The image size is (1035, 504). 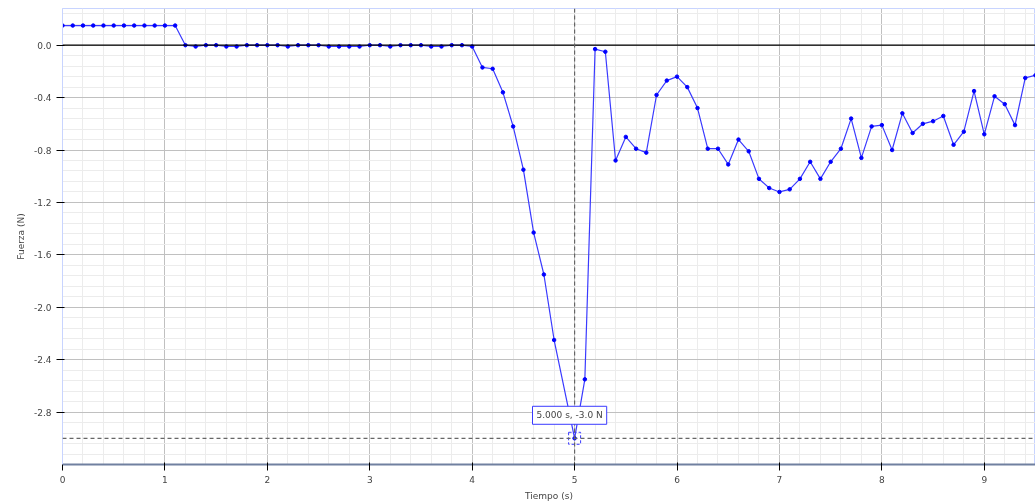 I want to click on x-tick-label: 0, so click(x=62, y=479).